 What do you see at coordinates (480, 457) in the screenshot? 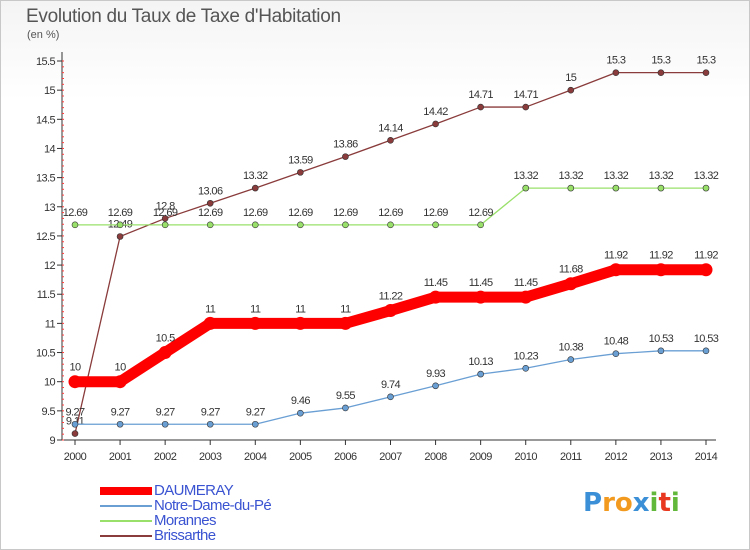
I see `x-tick-label: 2009` at bounding box center [480, 457].